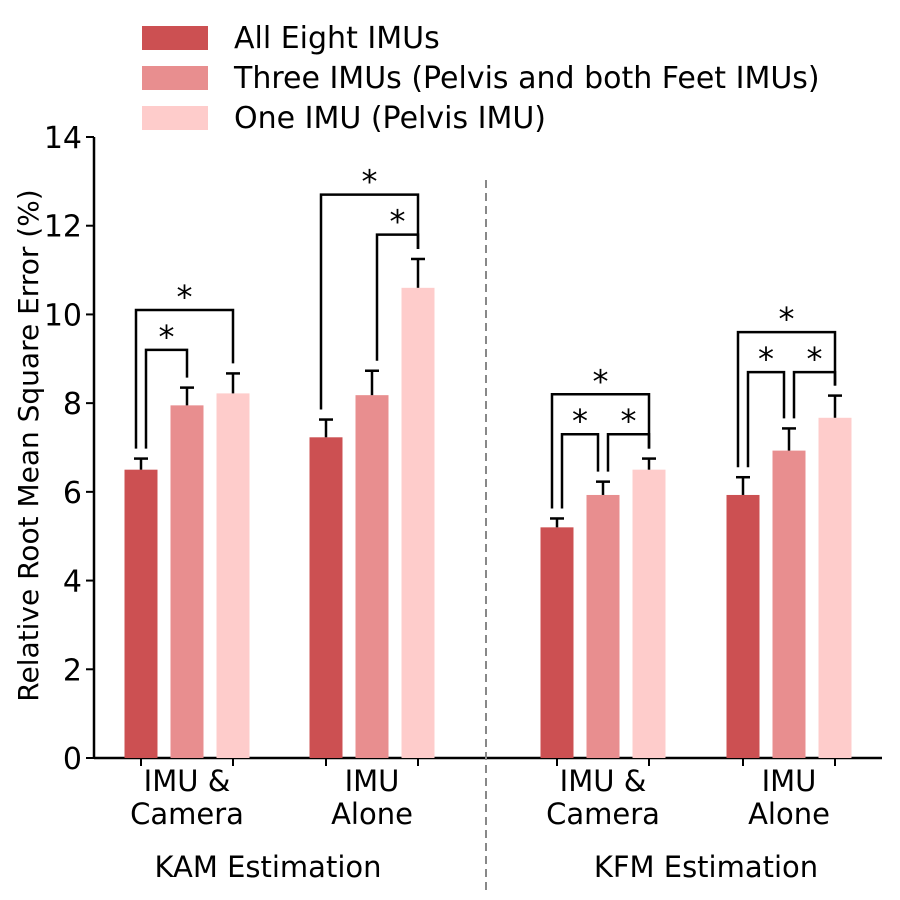  What do you see at coordinates (706, 867) in the screenshot?
I see `section-label: KFM Estimation` at bounding box center [706, 867].